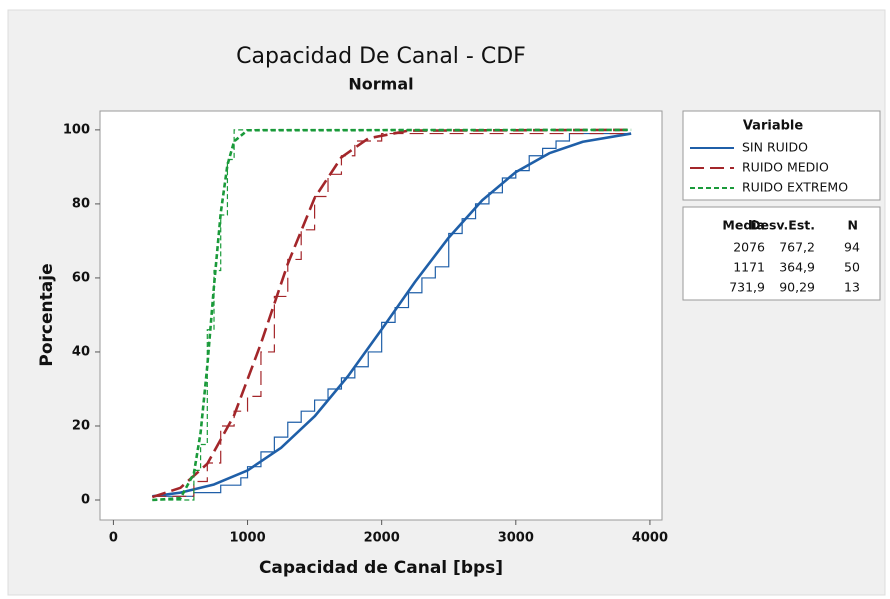  I want to click on summary-cell: 1171, so click(749, 267).